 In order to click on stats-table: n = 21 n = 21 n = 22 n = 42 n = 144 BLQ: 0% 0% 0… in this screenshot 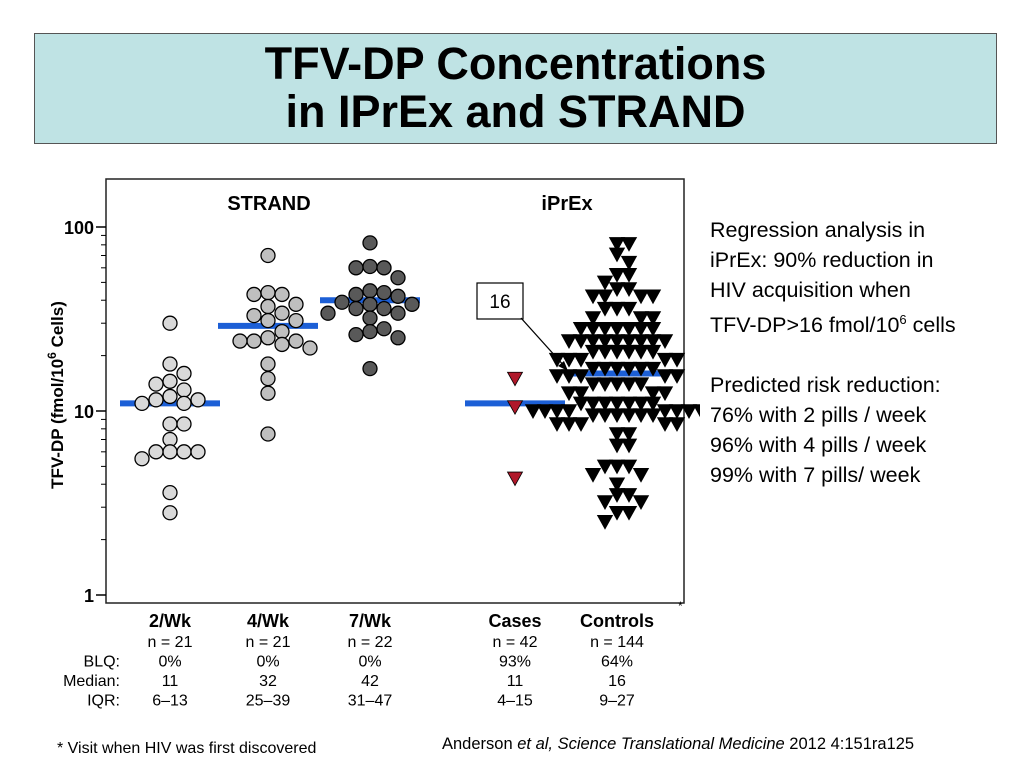, I will do `click(353, 672)`.